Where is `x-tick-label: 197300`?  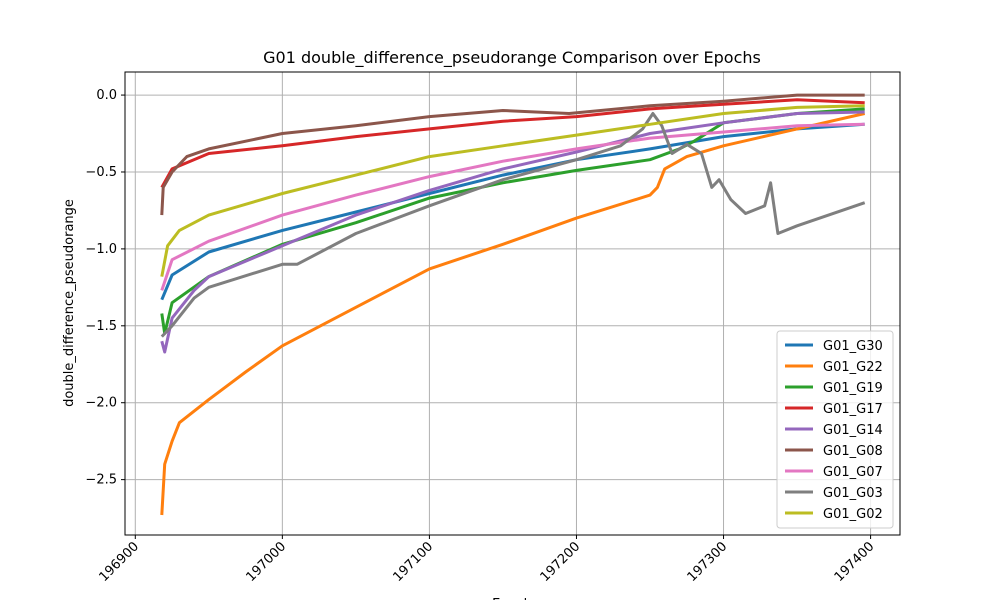
x-tick-label: 197300 is located at coordinates (708, 562).